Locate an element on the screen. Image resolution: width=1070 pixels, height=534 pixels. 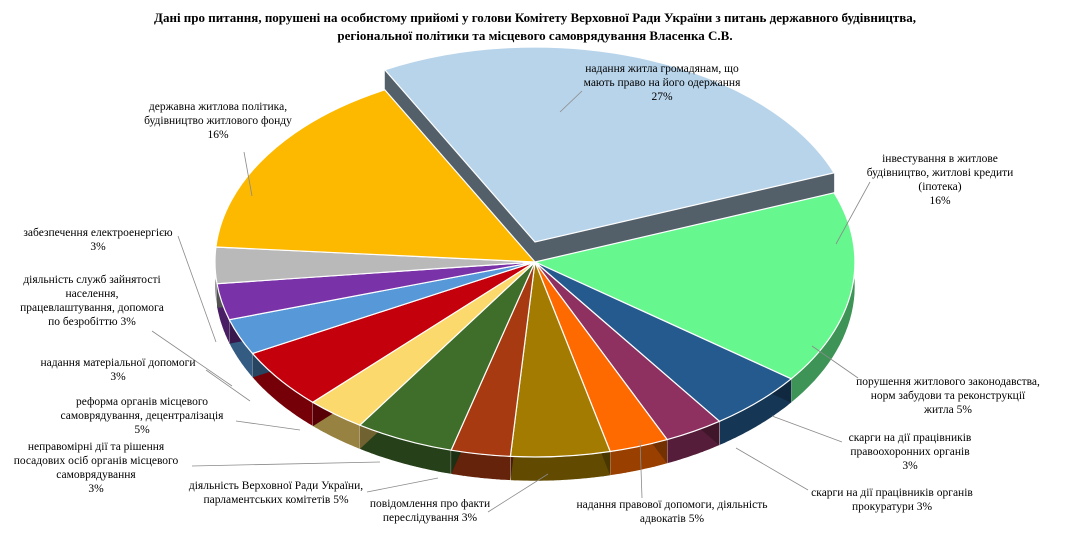
slice-label: діяльність Верховної Ради України, is located at coordinates (276, 486).